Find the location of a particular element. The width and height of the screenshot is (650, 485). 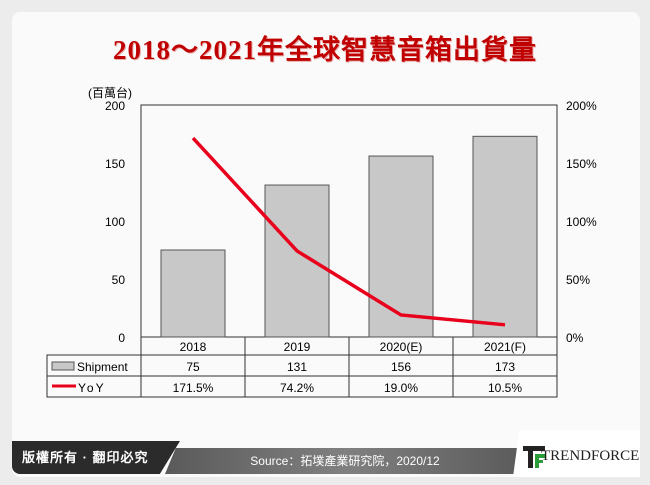

y-left-tick-label: 50 is located at coordinates (119, 280).